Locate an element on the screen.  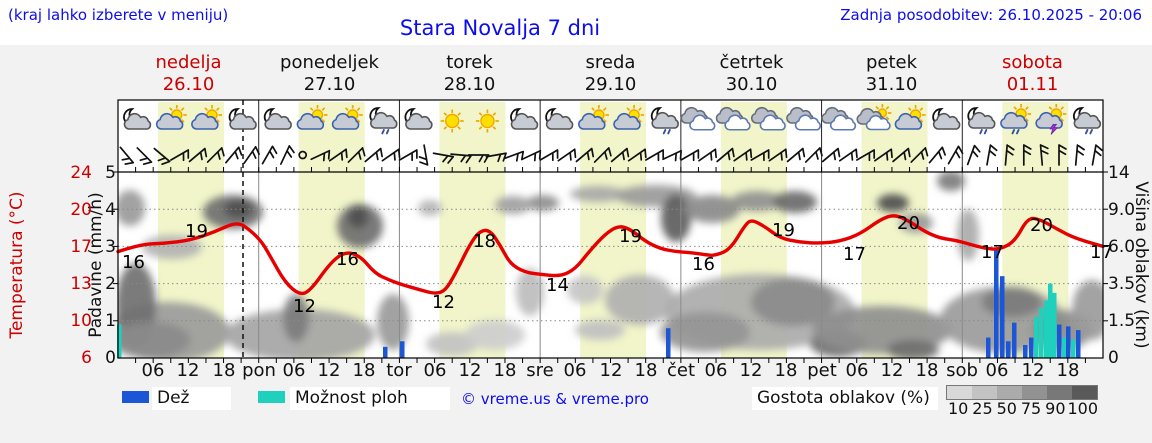
rain-legend-swatch is located at coordinates (135, 397).